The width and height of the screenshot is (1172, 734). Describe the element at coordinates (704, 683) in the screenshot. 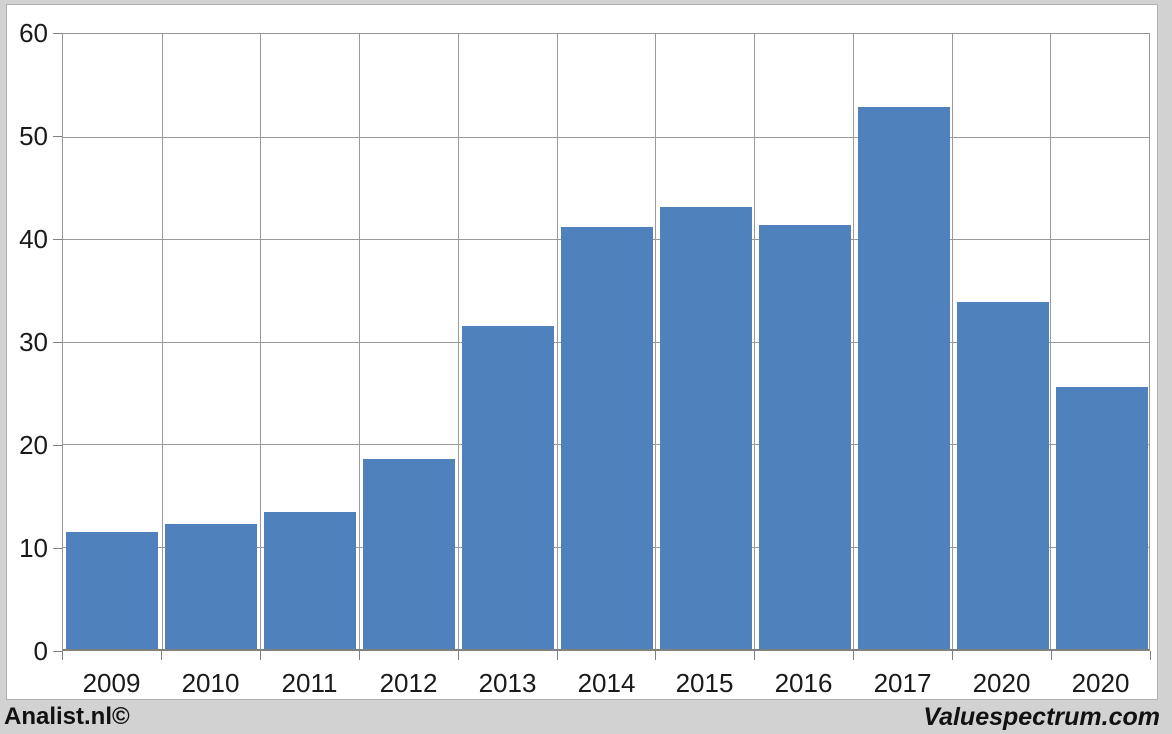

I see `x-tick-label: 2015` at that location.